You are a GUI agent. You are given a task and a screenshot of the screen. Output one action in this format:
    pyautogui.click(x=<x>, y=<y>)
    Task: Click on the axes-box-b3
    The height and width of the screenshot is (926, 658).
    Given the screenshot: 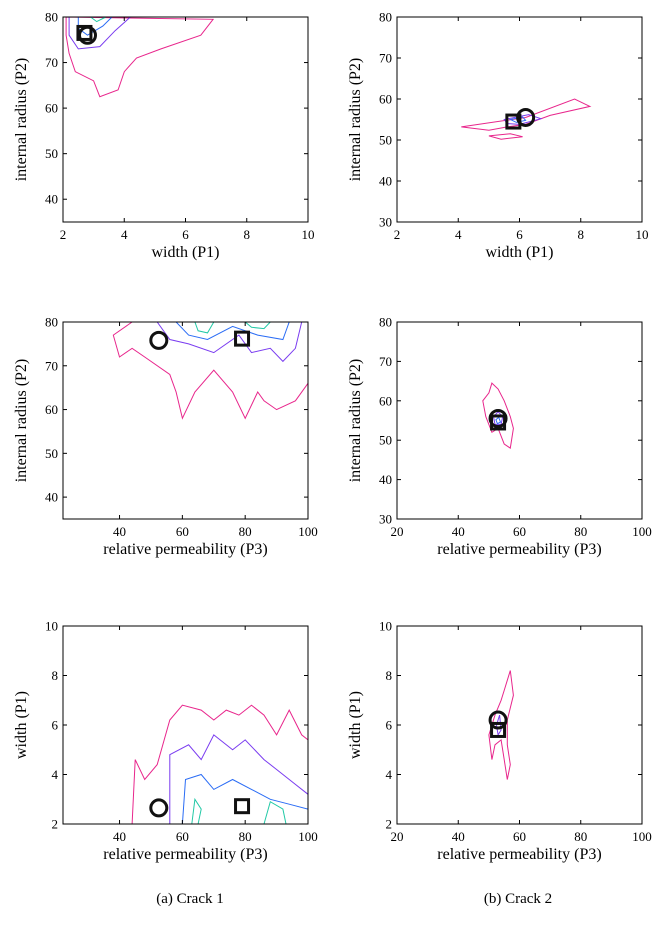 What is the action you would take?
    pyautogui.click(x=519, y=725)
    